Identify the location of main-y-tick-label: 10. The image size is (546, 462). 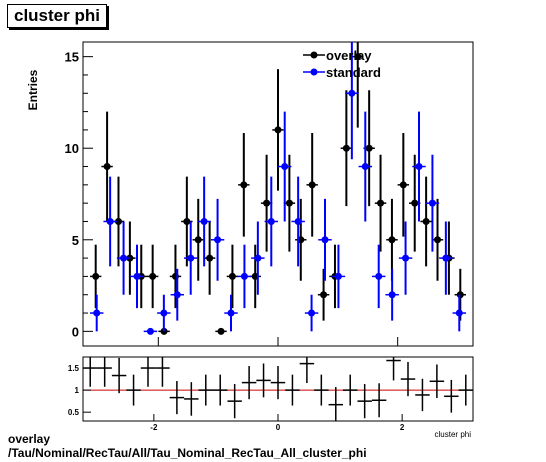
(72, 148).